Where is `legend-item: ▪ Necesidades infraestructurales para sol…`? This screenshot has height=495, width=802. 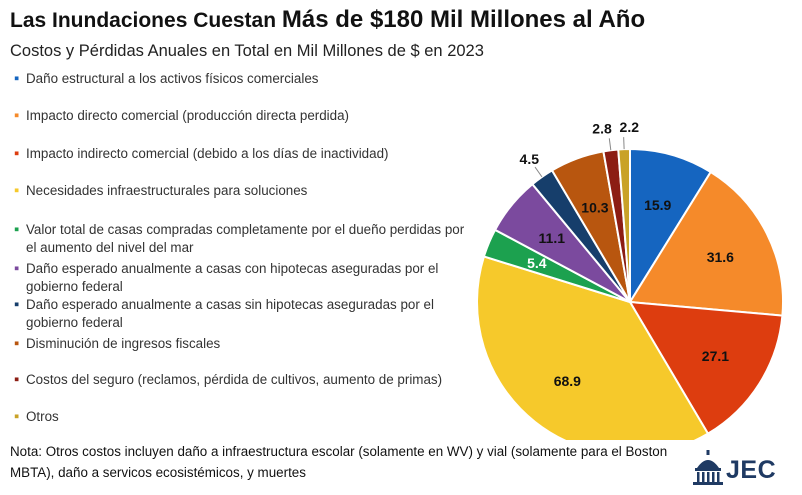
legend-item: ▪ Necesidades infraestructurales para sol… is located at coordinates (244, 191).